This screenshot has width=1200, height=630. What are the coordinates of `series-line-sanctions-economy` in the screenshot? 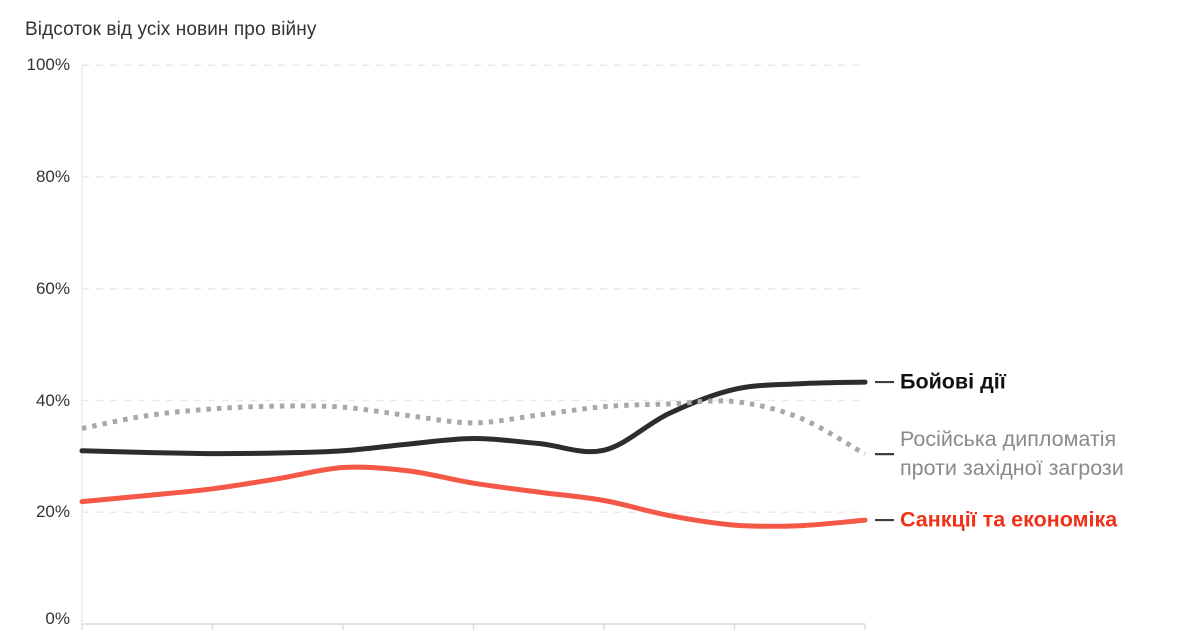 It's located at (473, 496).